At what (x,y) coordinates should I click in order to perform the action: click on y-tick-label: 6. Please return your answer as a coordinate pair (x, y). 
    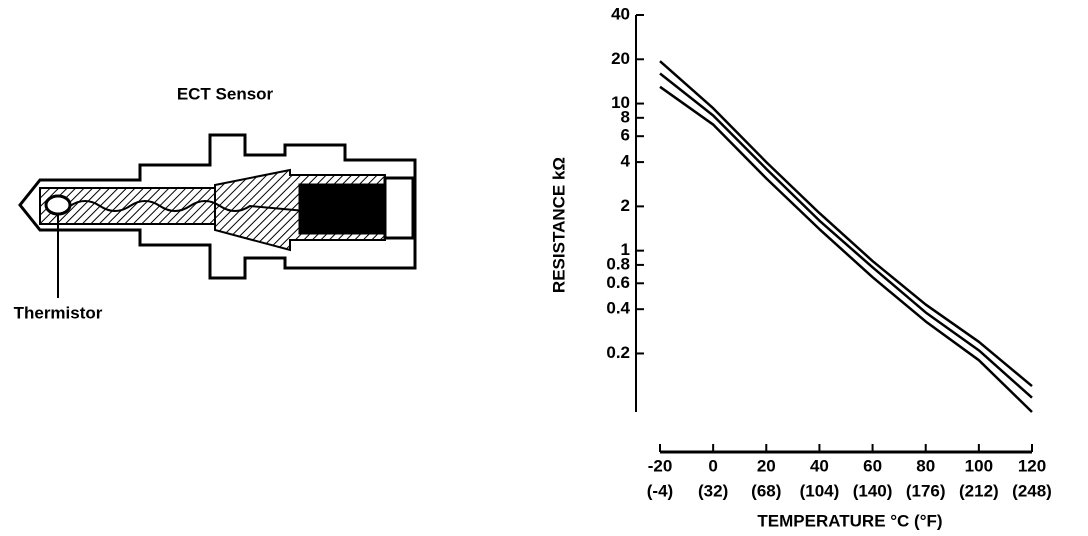
    Looking at the image, I should click on (625, 135).